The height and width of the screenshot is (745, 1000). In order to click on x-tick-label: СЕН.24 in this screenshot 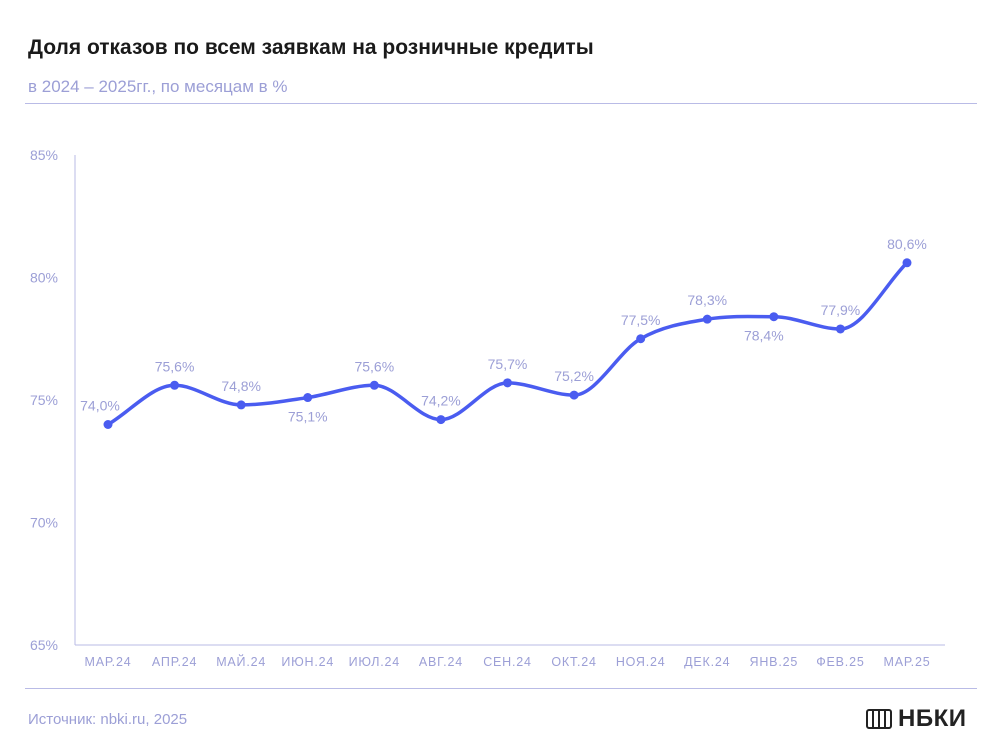, I will do `click(507, 662)`.